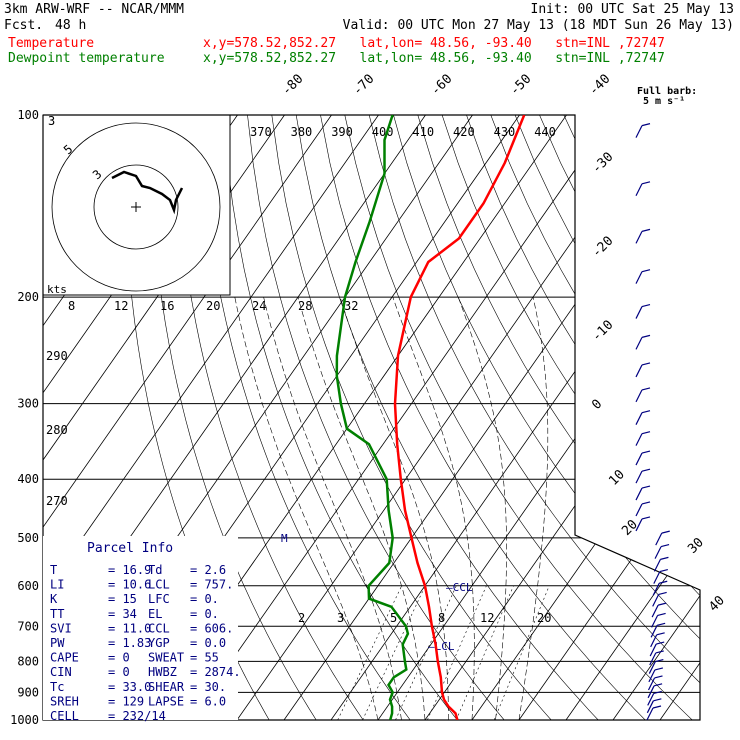 This screenshot has height=740, width=740. What do you see at coordinates (602, 247) in the screenshot?
I see `isotherm-label: -20` at bounding box center [602, 247].